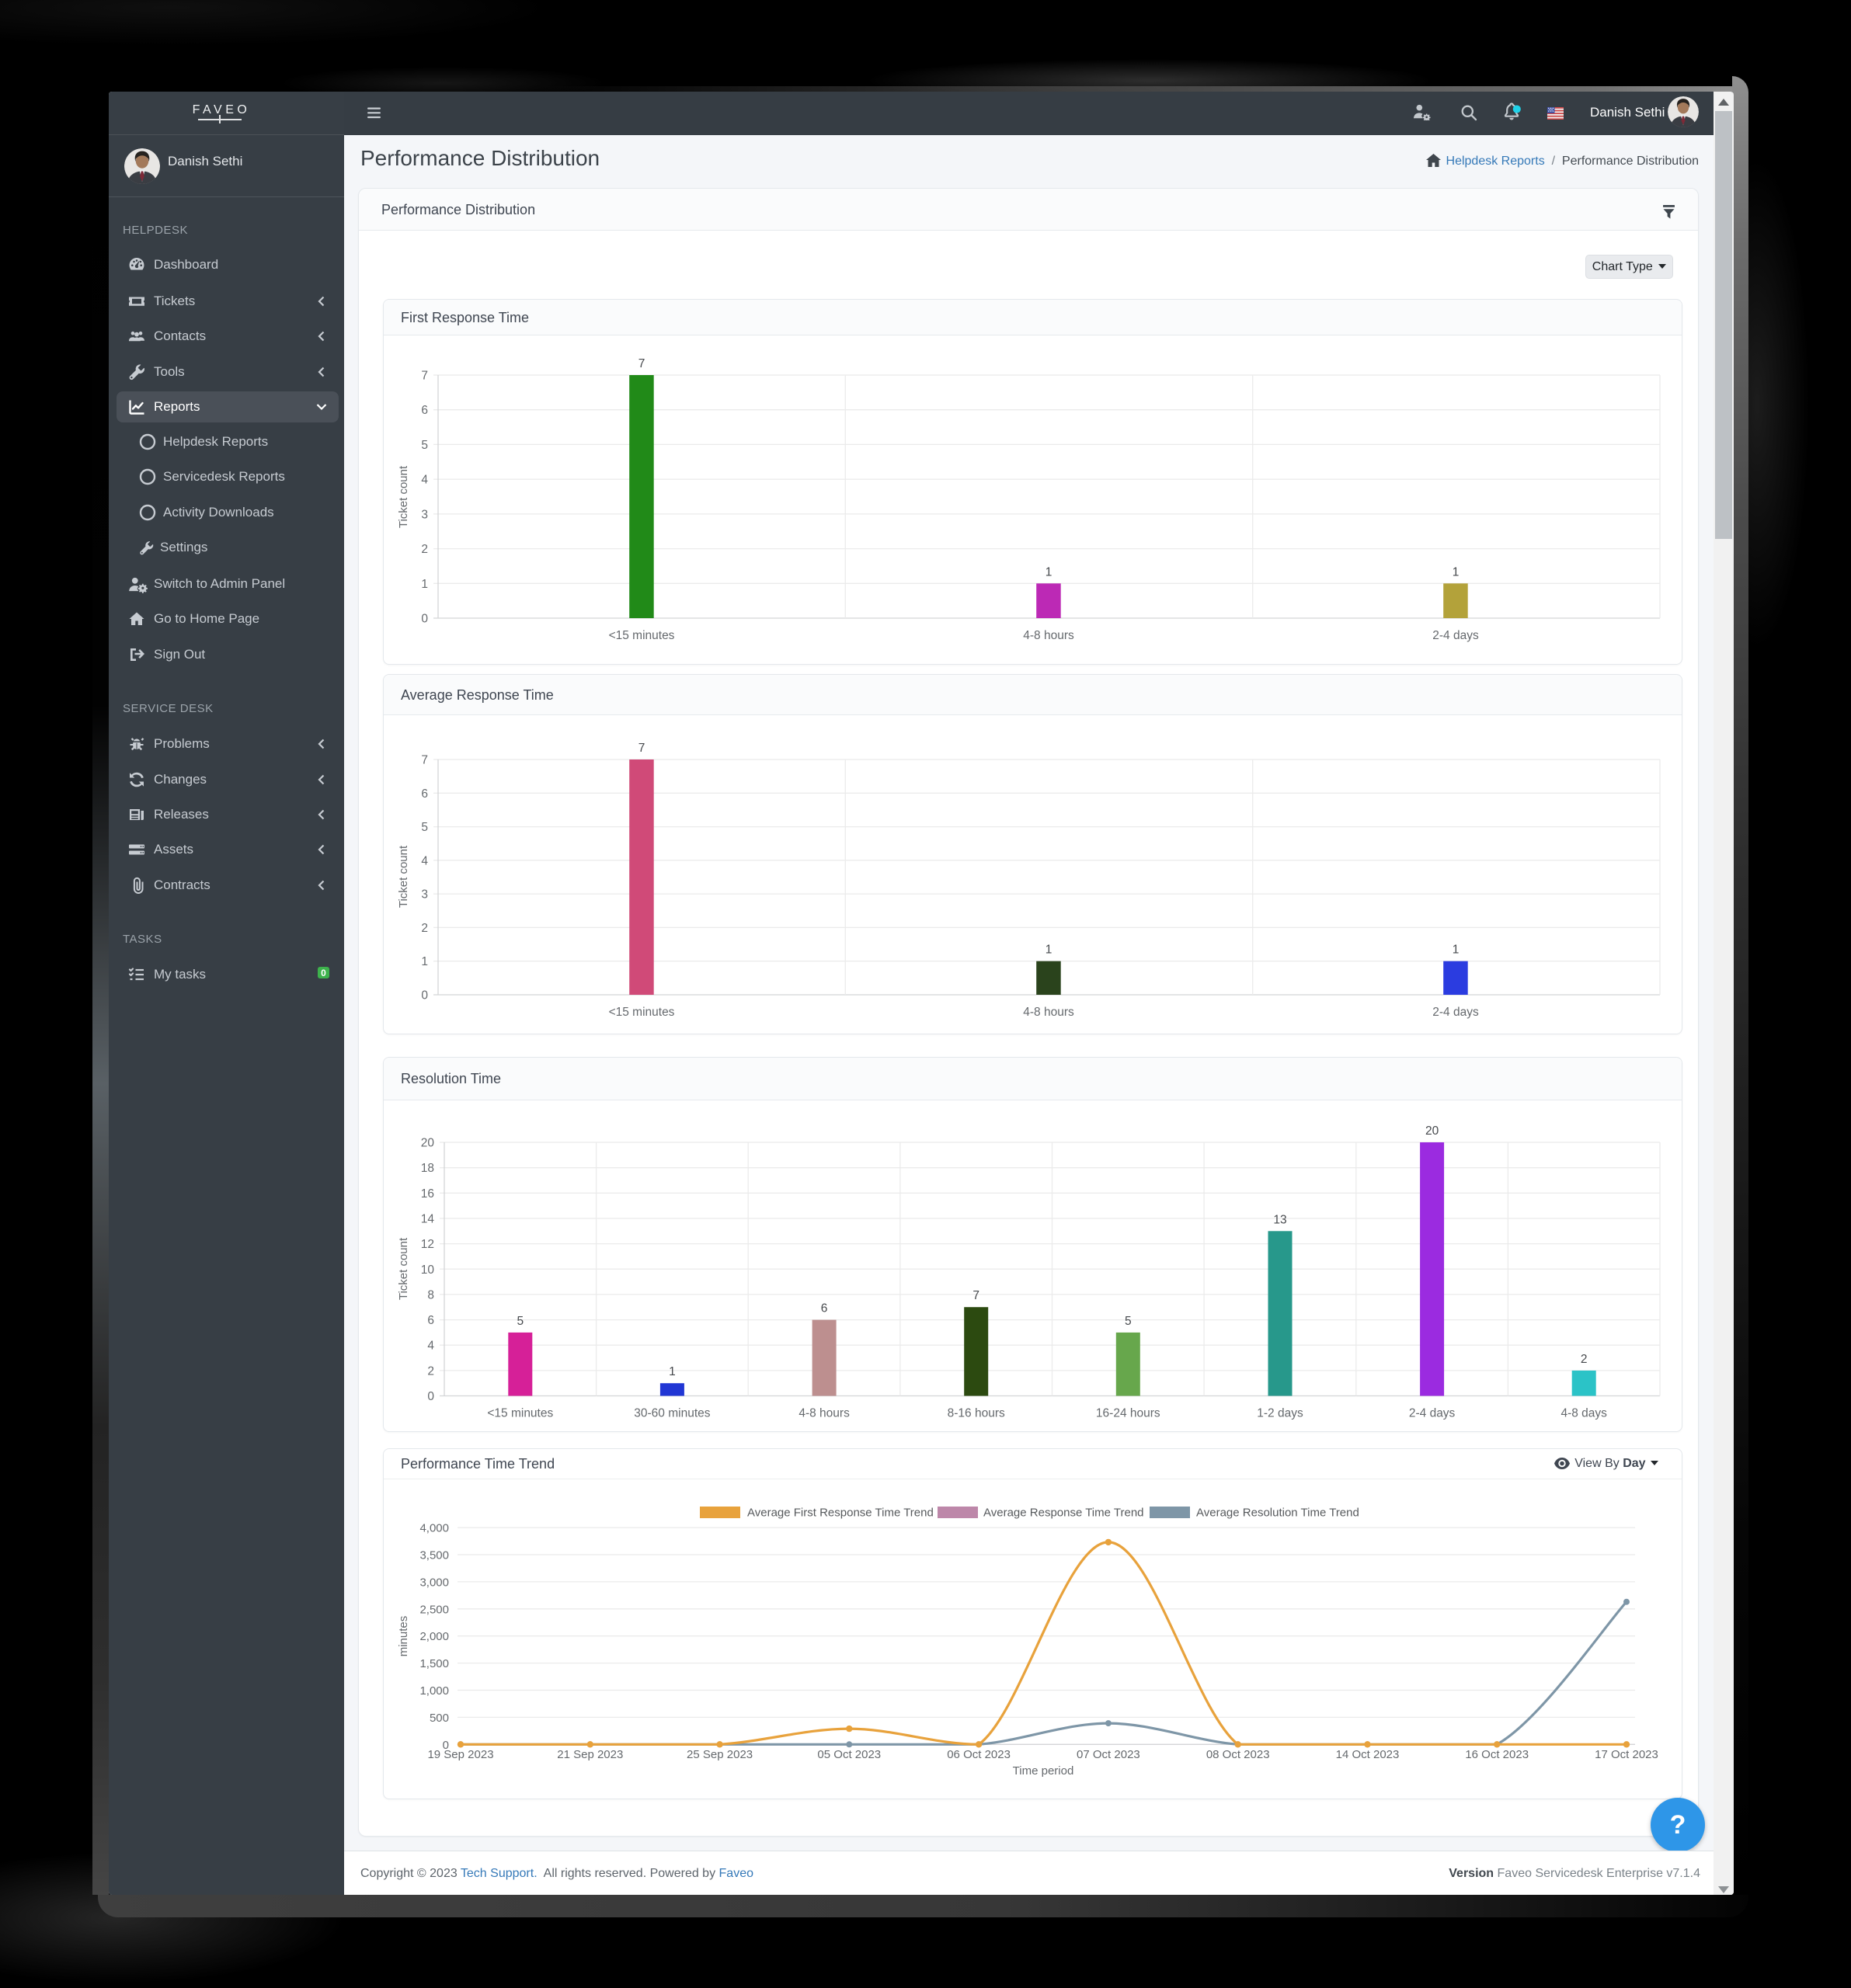 Image resolution: width=1851 pixels, height=1988 pixels. I want to click on svg-text: minutes, so click(403, 1637).